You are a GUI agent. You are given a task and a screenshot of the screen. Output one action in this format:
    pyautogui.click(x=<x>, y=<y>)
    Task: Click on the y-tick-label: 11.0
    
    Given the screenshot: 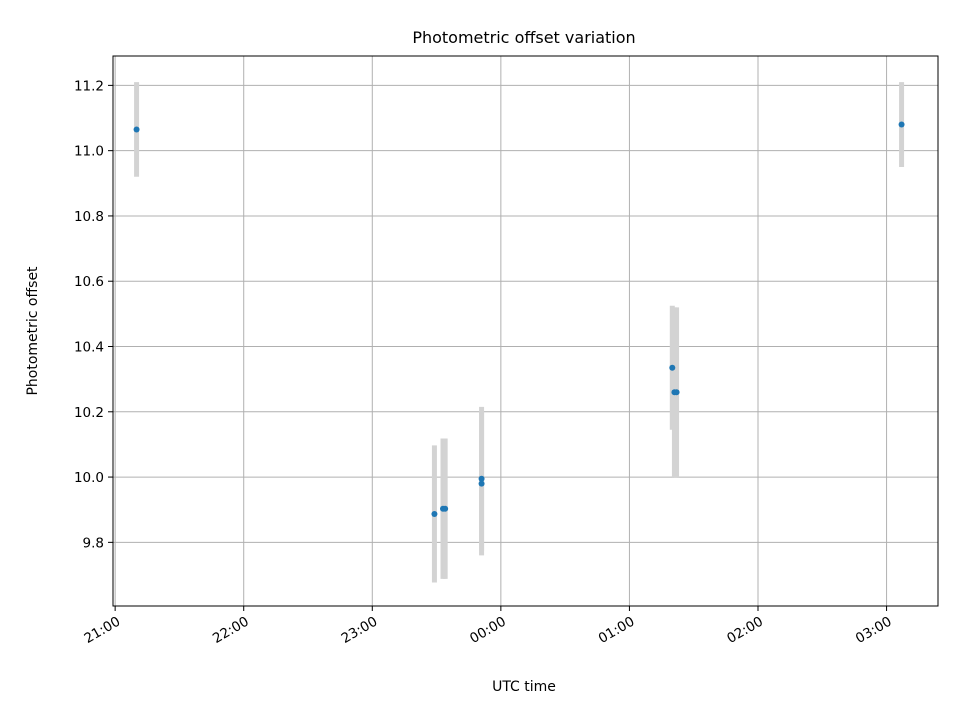 What is the action you would take?
    pyautogui.click(x=89, y=152)
    